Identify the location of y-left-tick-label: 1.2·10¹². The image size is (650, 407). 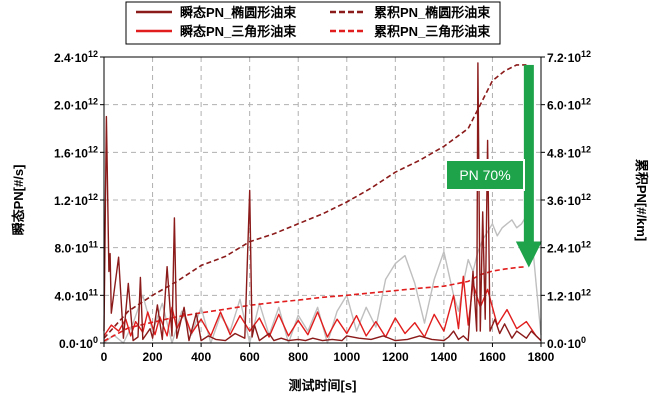
(76, 200).